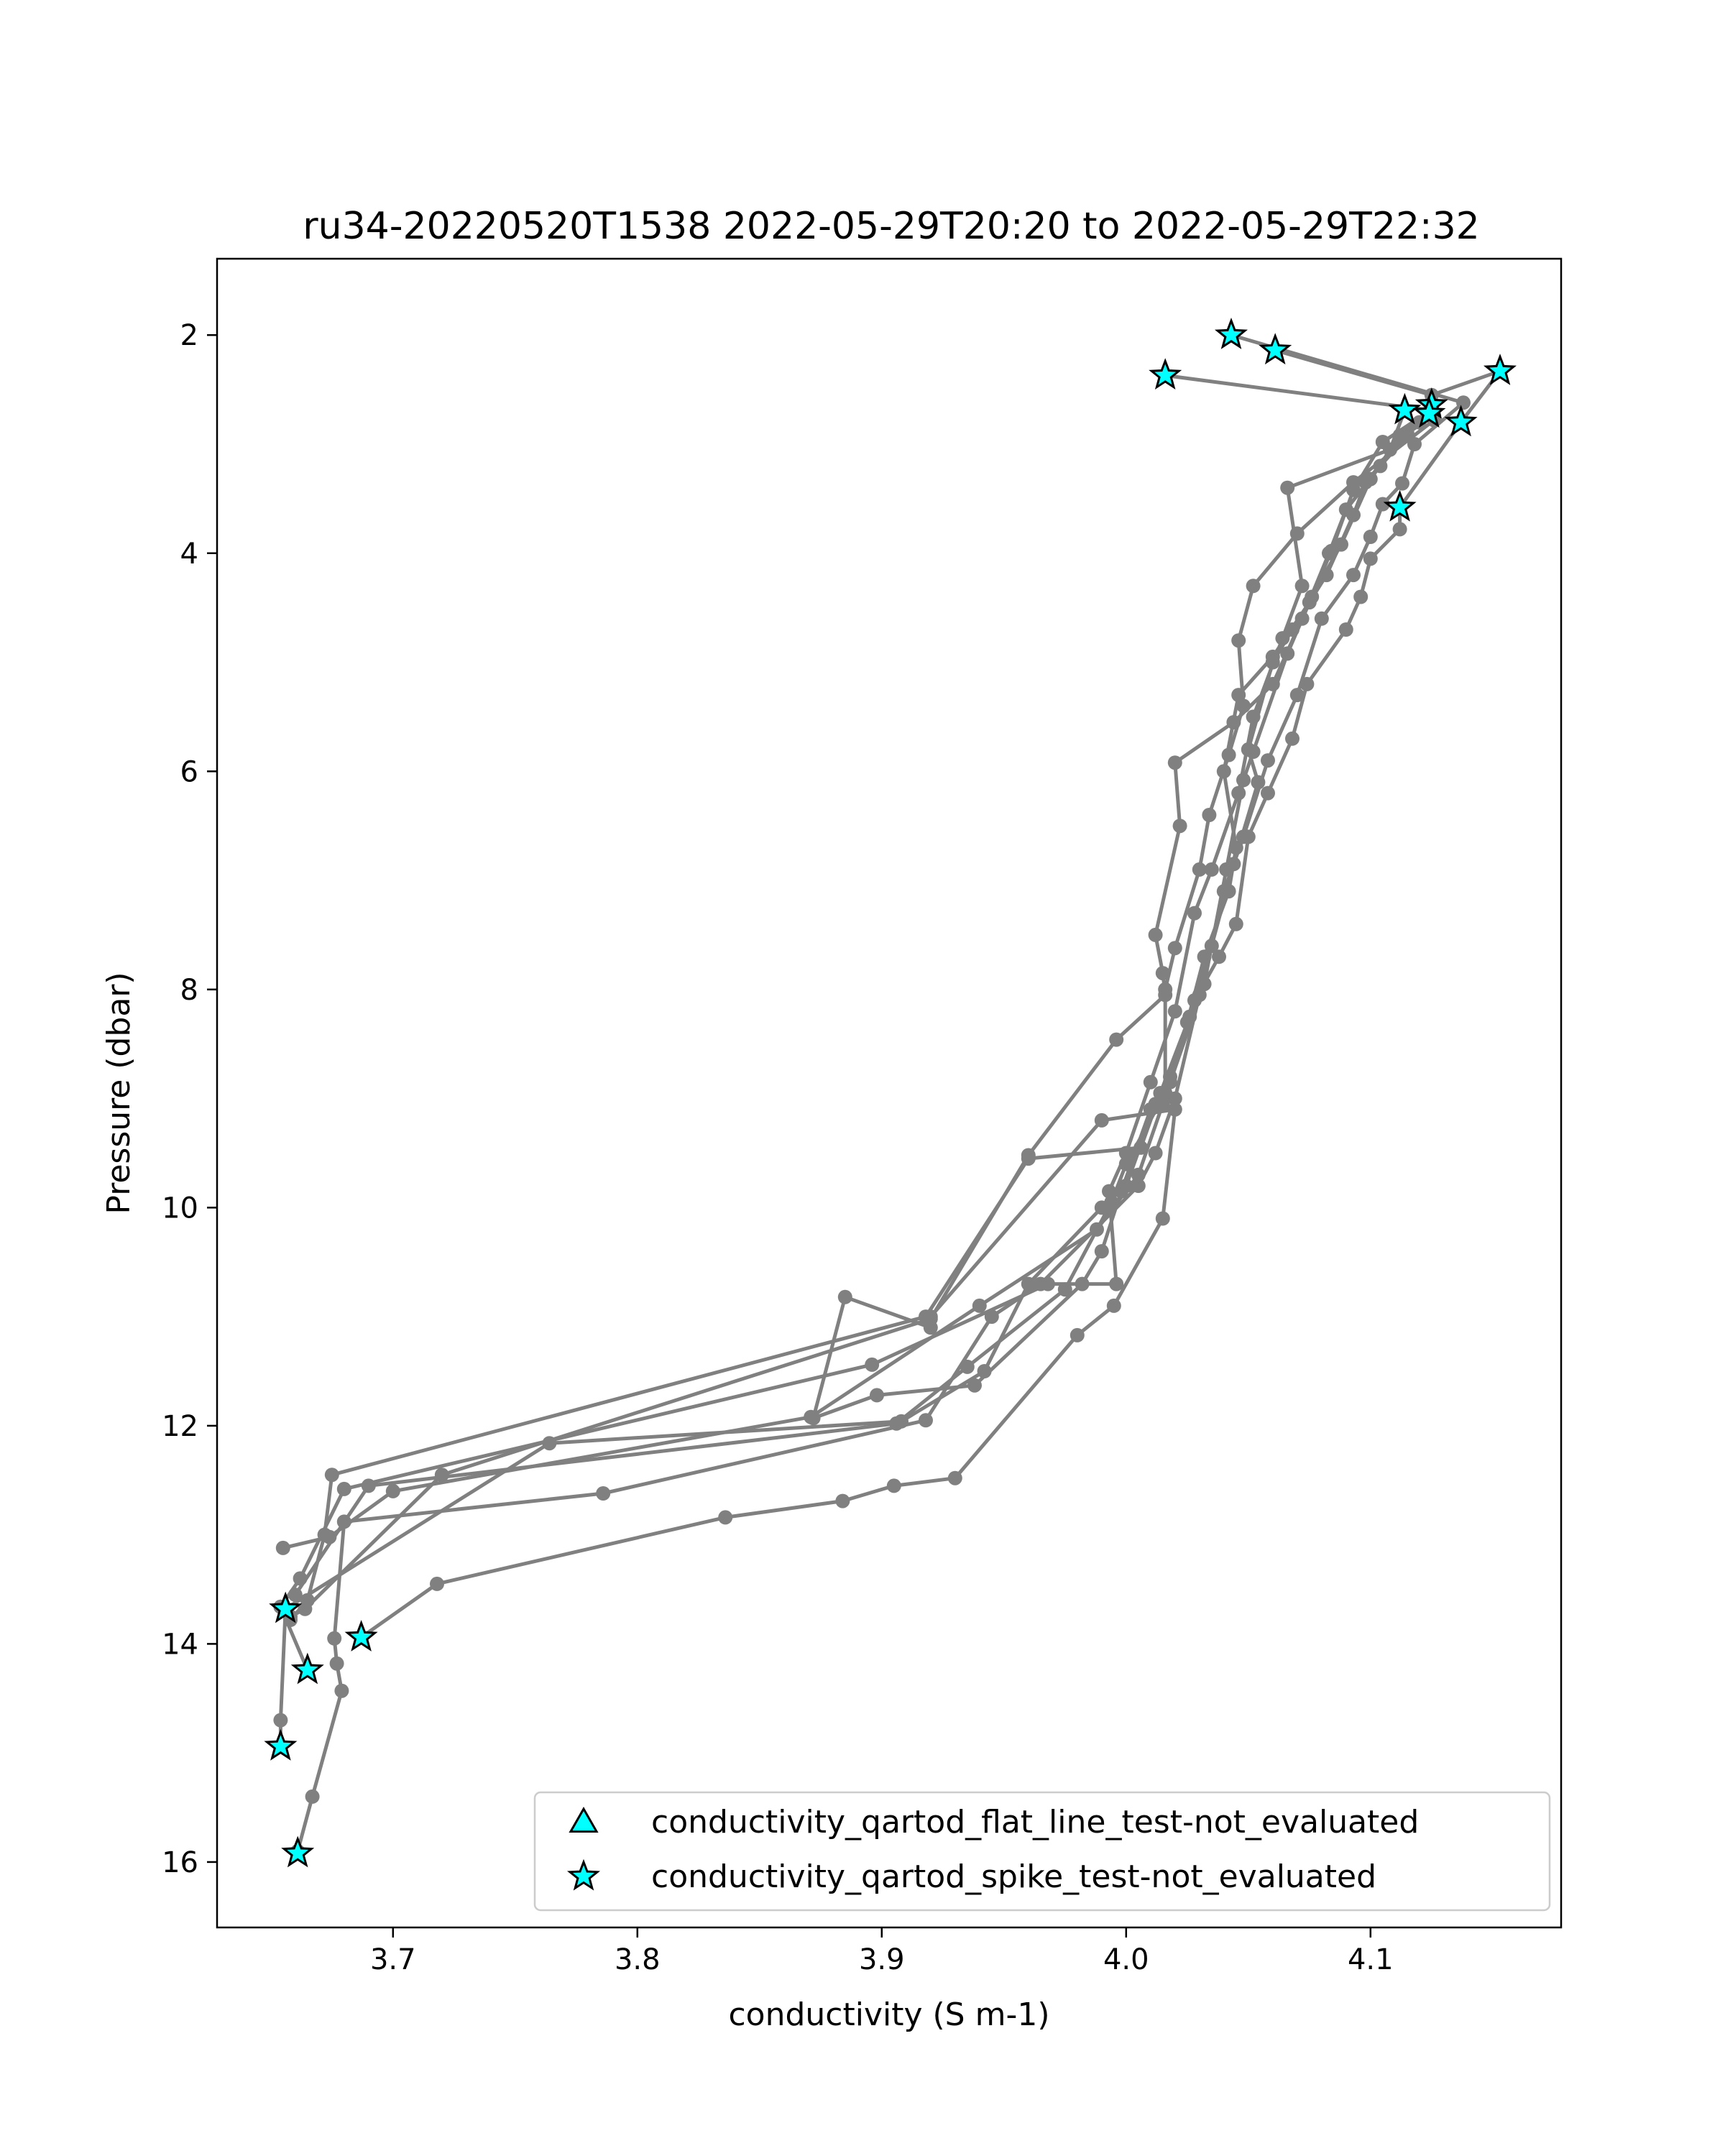  What do you see at coordinates (180, 1863) in the screenshot?
I see `y-tick-label: 16` at bounding box center [180, 1863].